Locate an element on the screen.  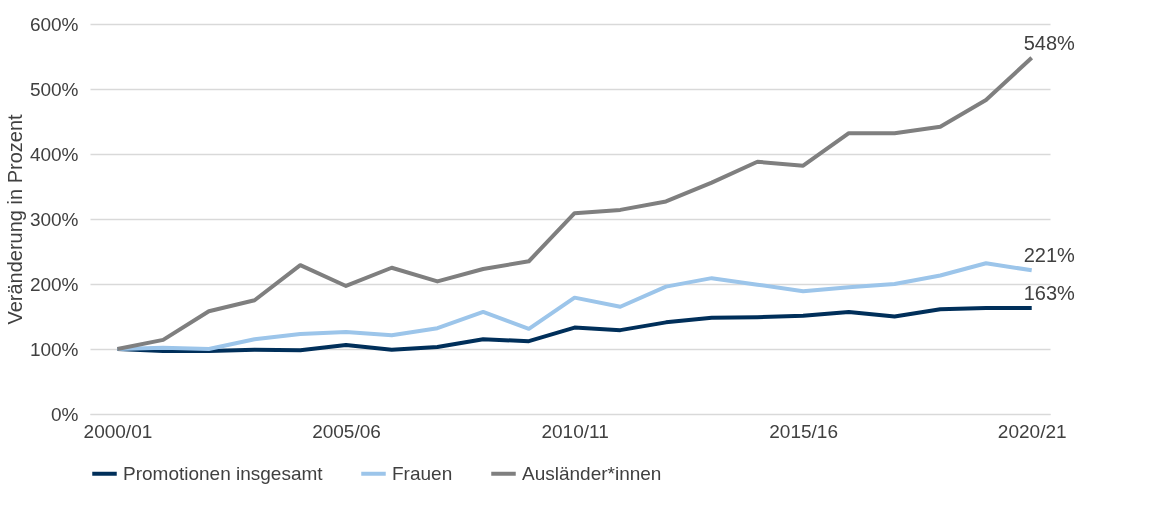
x-tick-label: 2000/01 is located at coordinates (118, 431).